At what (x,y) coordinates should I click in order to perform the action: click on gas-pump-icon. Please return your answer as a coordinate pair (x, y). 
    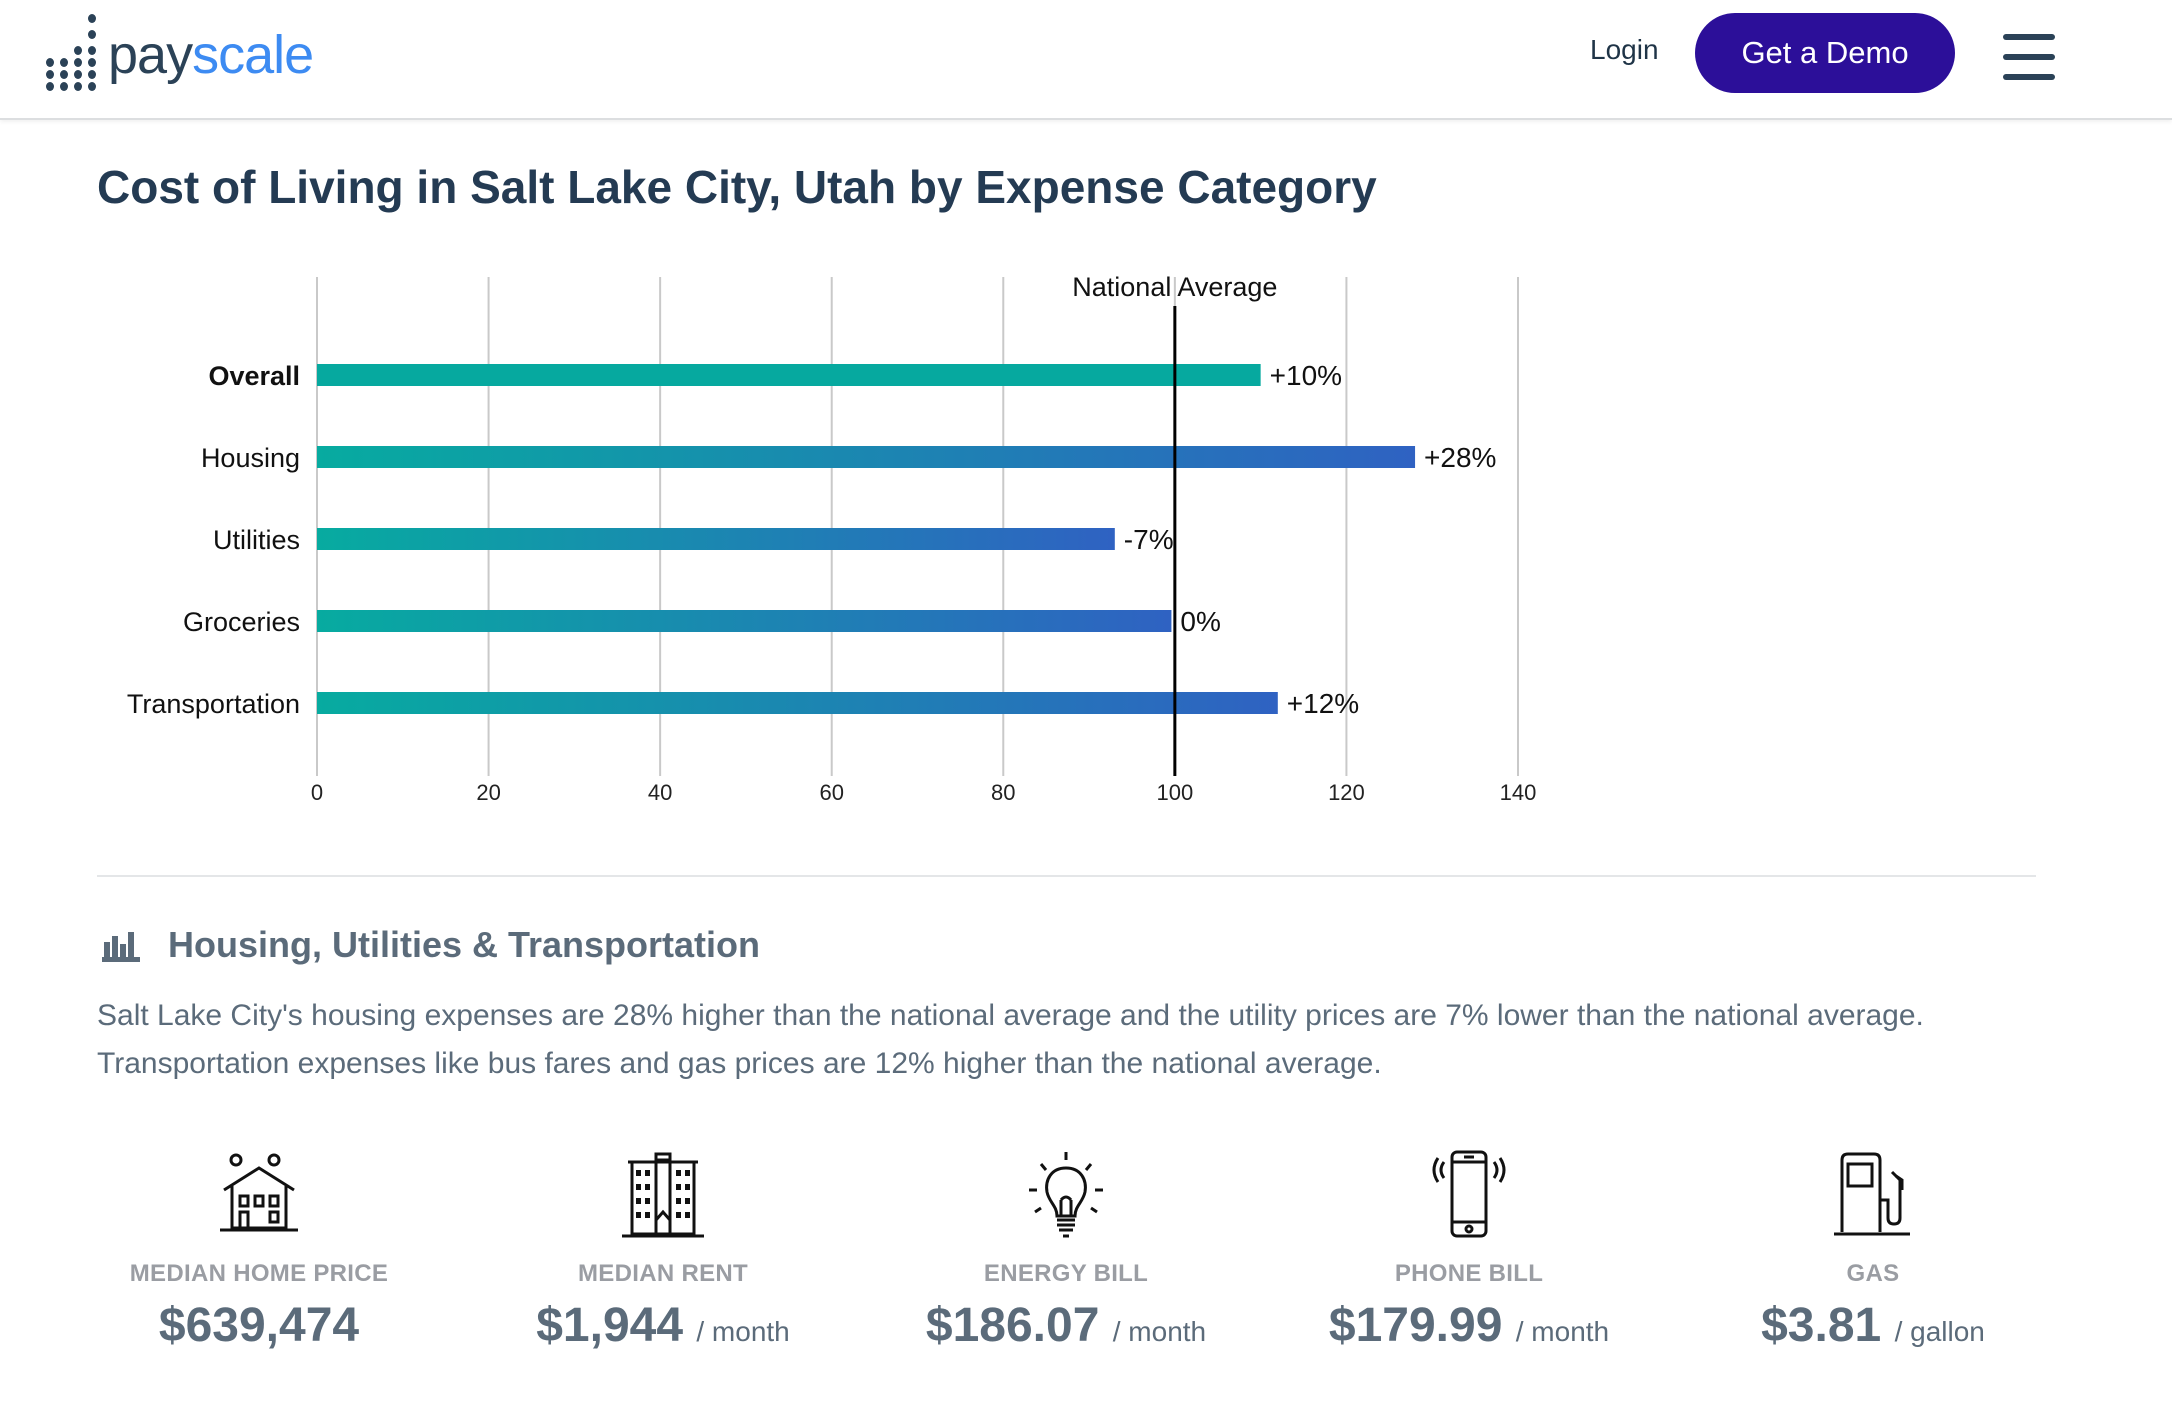
    Looking at the image, I should click on (1872, 1194).